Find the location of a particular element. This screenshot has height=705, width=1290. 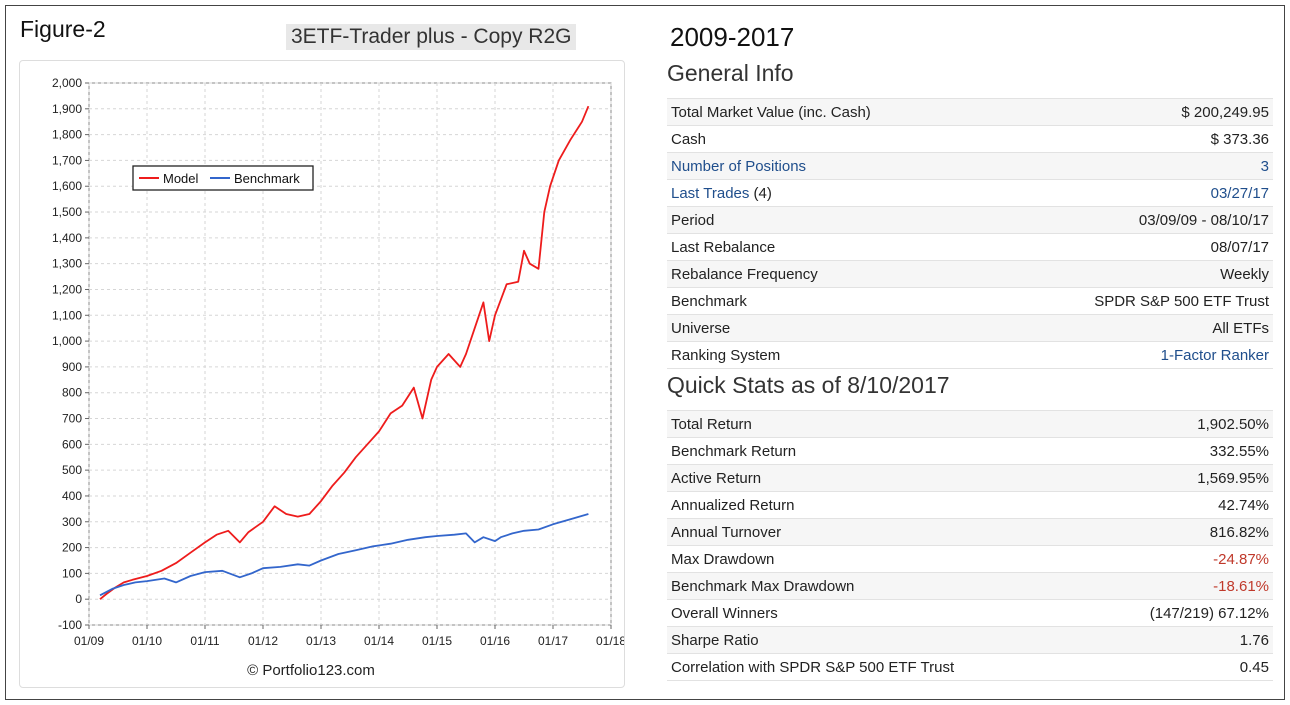

legend-model-label: Model is located at coordinates (181, 178).